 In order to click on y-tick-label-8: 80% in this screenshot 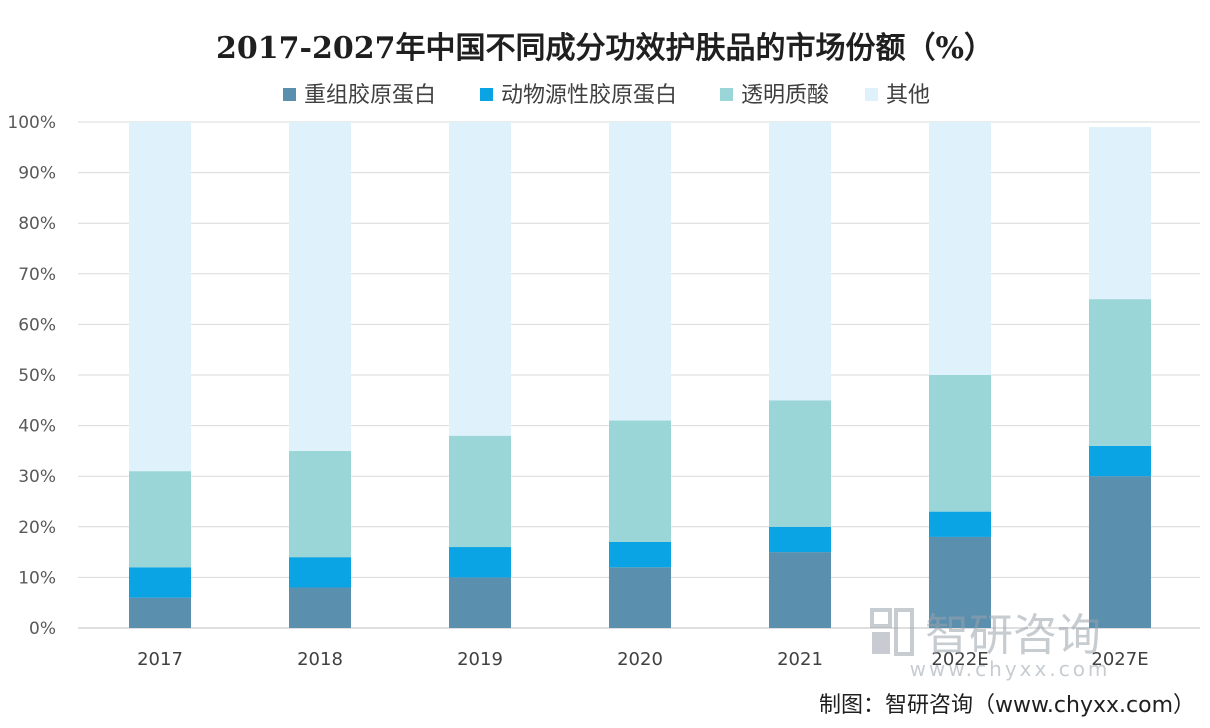, I will do `click(37, 224)`.